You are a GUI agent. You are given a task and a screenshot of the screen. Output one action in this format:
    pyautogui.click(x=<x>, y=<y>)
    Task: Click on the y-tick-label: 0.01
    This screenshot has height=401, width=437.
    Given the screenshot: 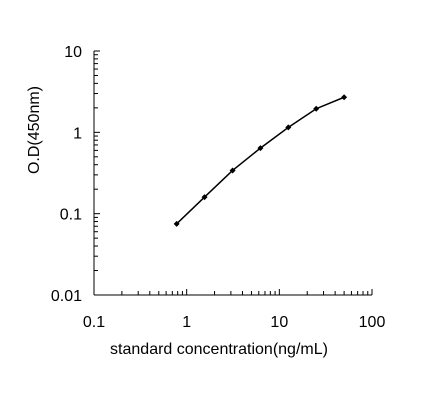 What is the action you would take?
    pyautogui.click(x=66, y=296)
    